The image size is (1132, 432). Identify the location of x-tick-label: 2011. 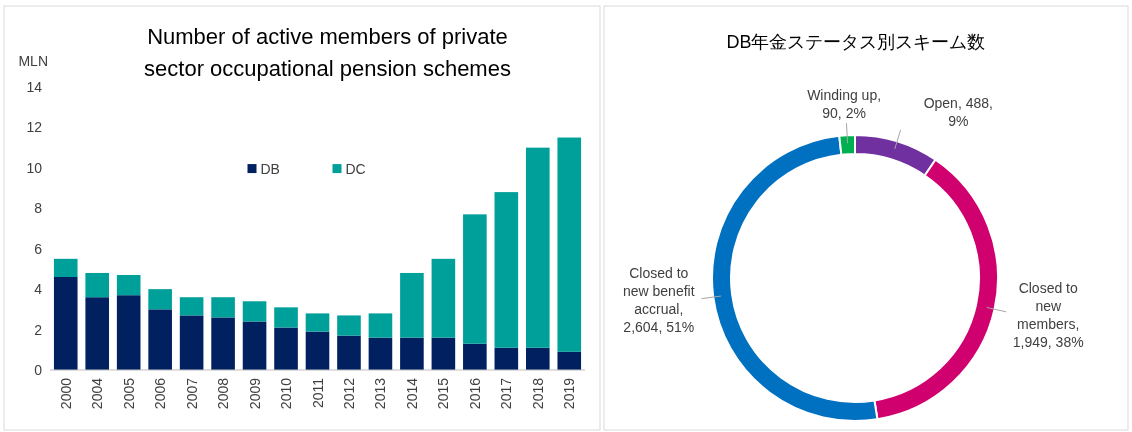
(317, 393).